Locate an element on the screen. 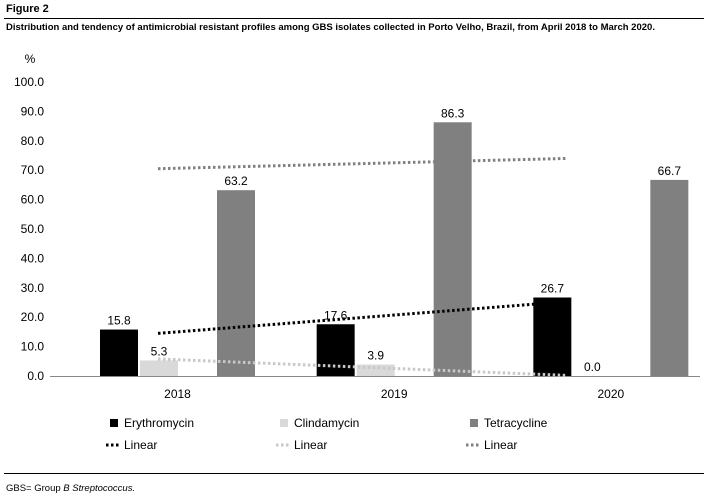  legend-label-clindamycin: Clindamycin is located at coordinates (326, 423).